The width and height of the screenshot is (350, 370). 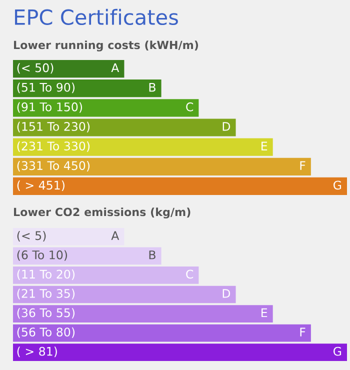 What do you see at coordinates (49, 107) in the screenshot?
I see `y-tick-label: (91 To 150)` at bounding box center [49, 107].